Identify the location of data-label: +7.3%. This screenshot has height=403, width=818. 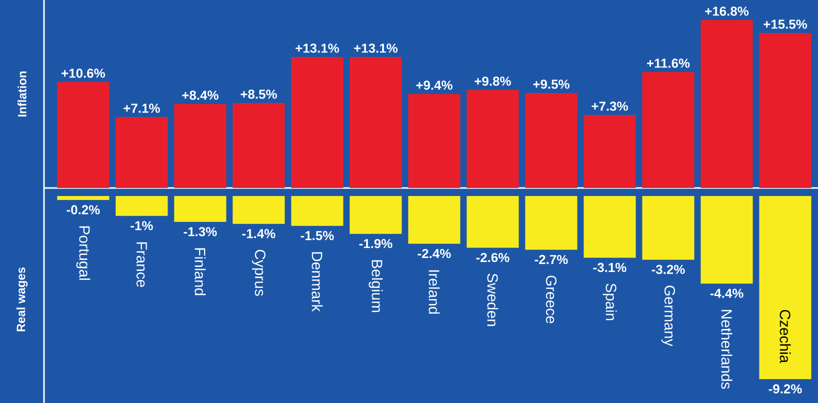
(610, 106).